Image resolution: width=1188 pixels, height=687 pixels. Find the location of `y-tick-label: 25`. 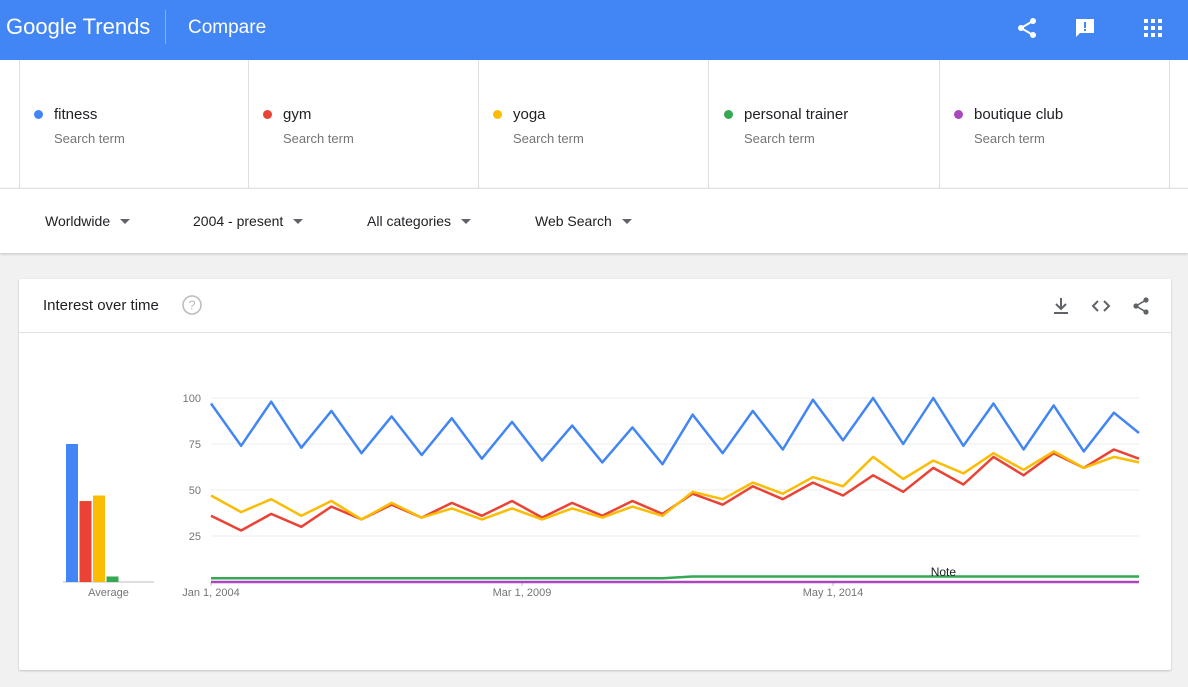

y-tick-label: 25 is located at coordinates (195, 537).